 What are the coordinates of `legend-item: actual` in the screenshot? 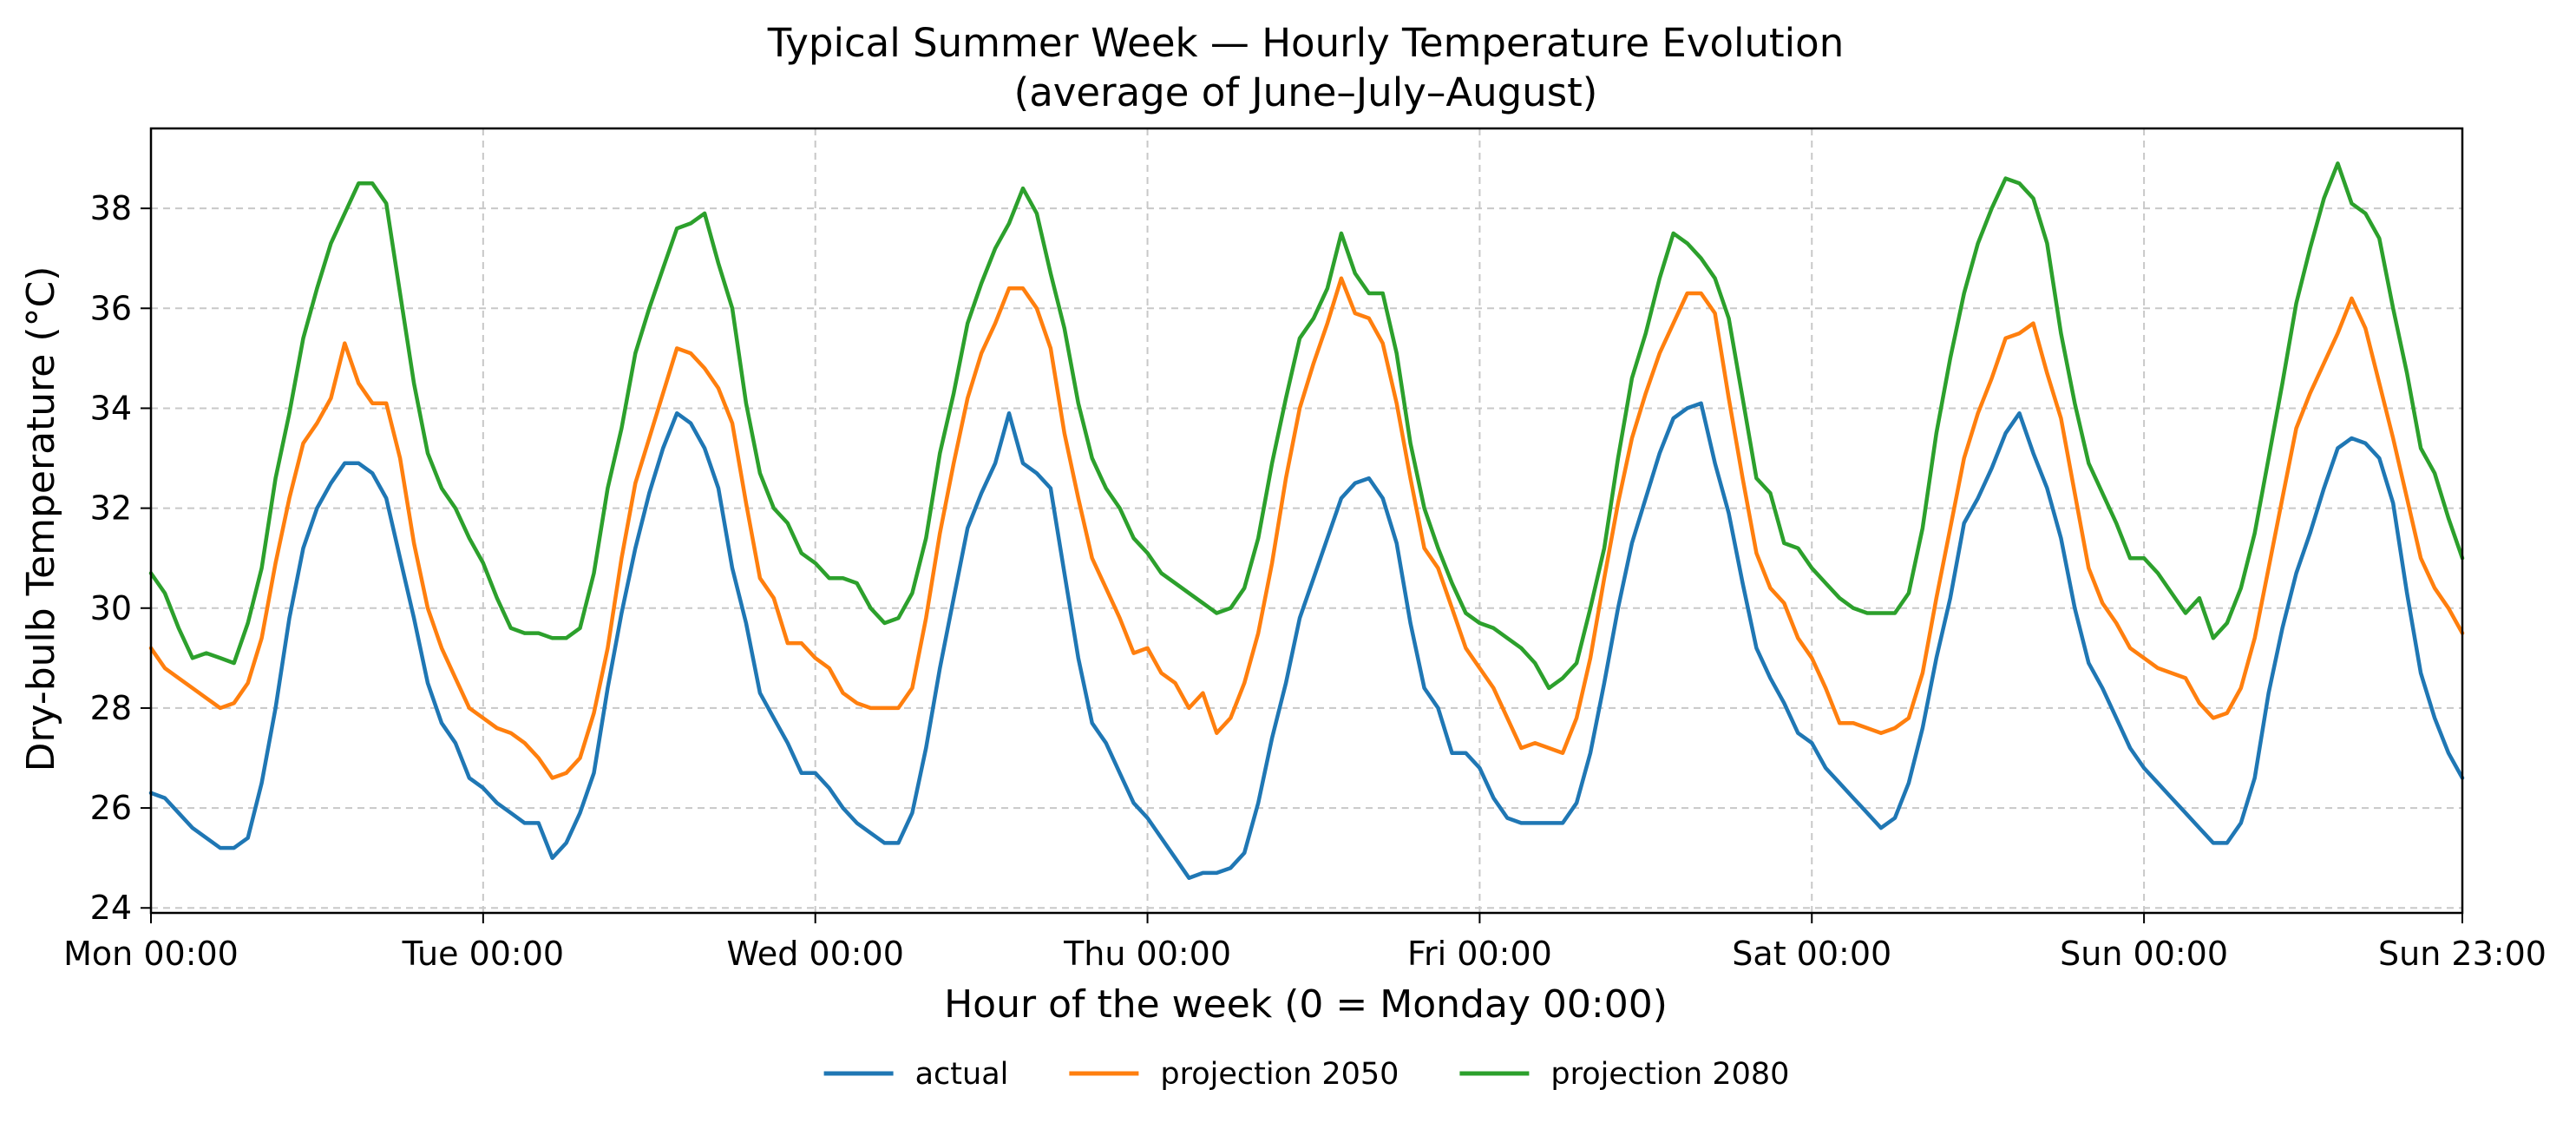 It's located at (916, 1074).